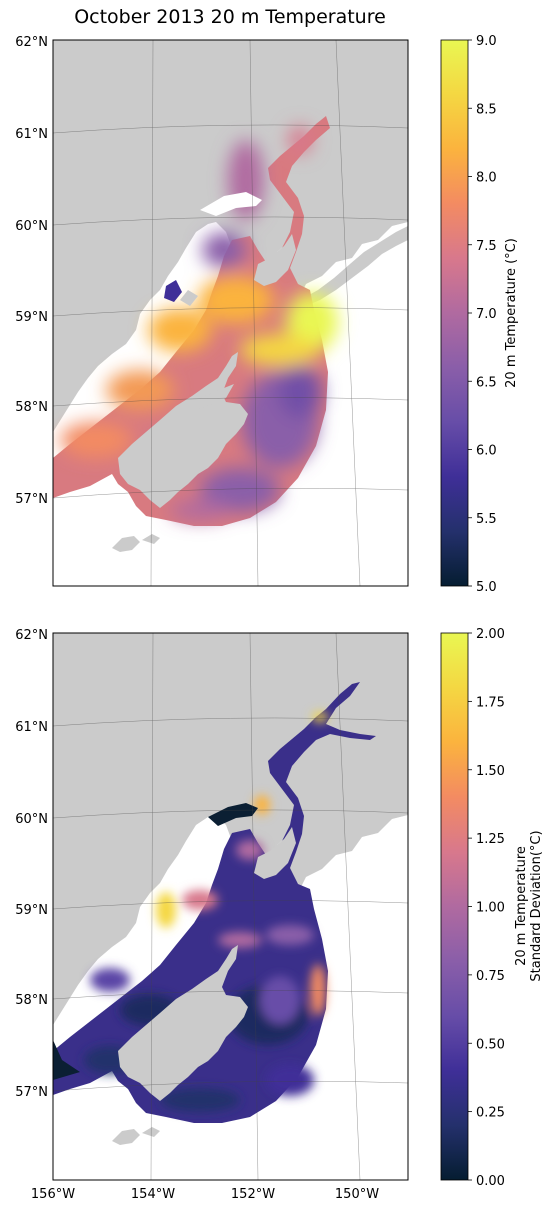  Describe the element at coordinates (486, 246) in the screenshot. I see `colorbar-tick-label: 7.5` at that location.